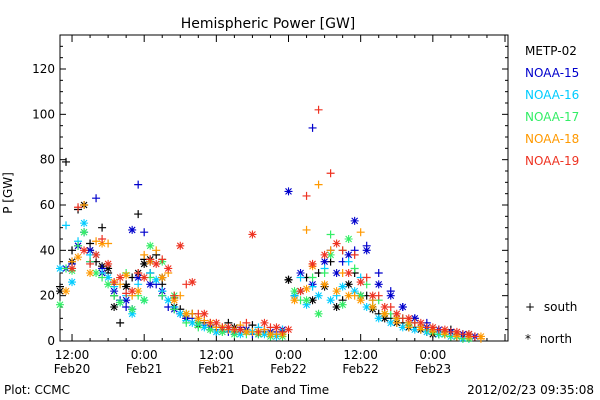 The width and height of the screenshot is (600, 400). Describe the element at coordinates (552, 139) in the screenshot. I see `legend-entry-noaa-18: NOAA-18` at that location.